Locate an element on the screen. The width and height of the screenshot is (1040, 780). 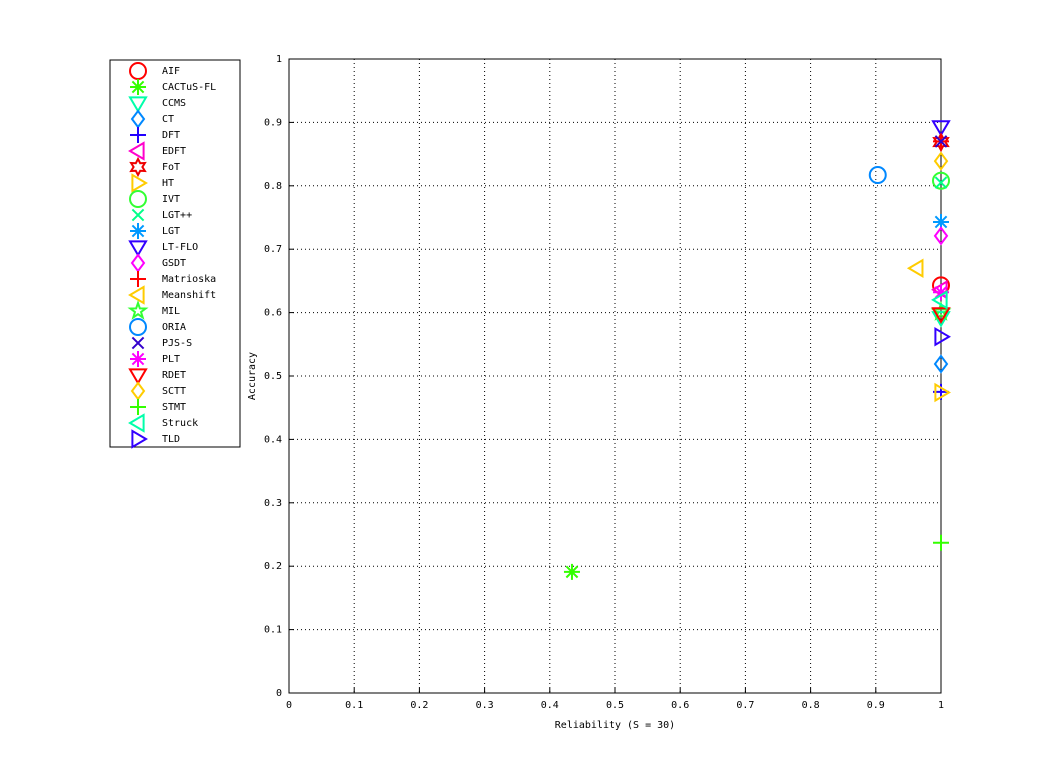
x-tick-label: 0.5 is located at coordinates (615, 705).